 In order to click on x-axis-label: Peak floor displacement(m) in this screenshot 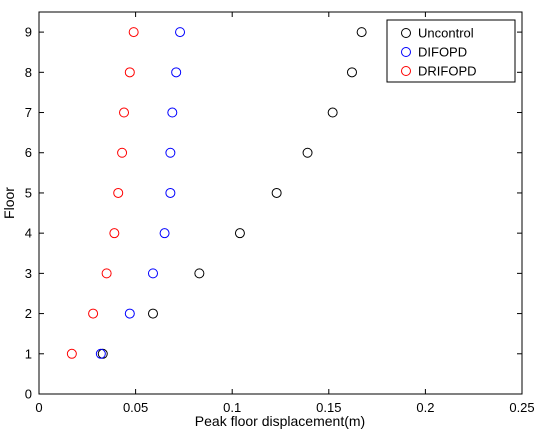, I will do `click(280, 421)`.